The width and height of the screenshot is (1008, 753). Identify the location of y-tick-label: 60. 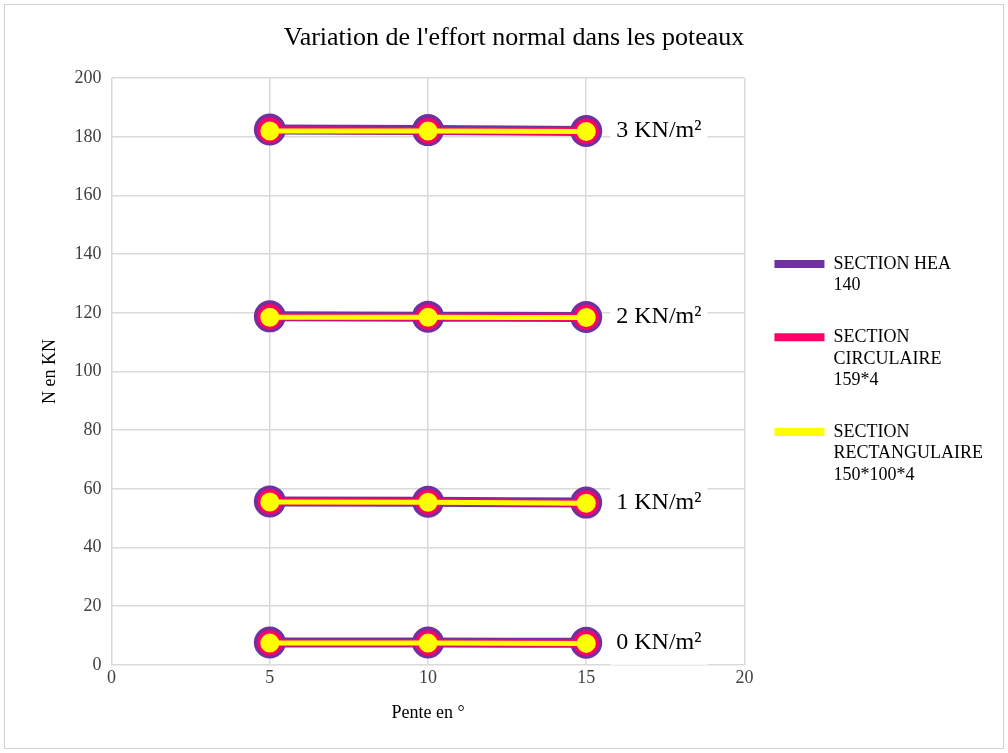
(92, 487).